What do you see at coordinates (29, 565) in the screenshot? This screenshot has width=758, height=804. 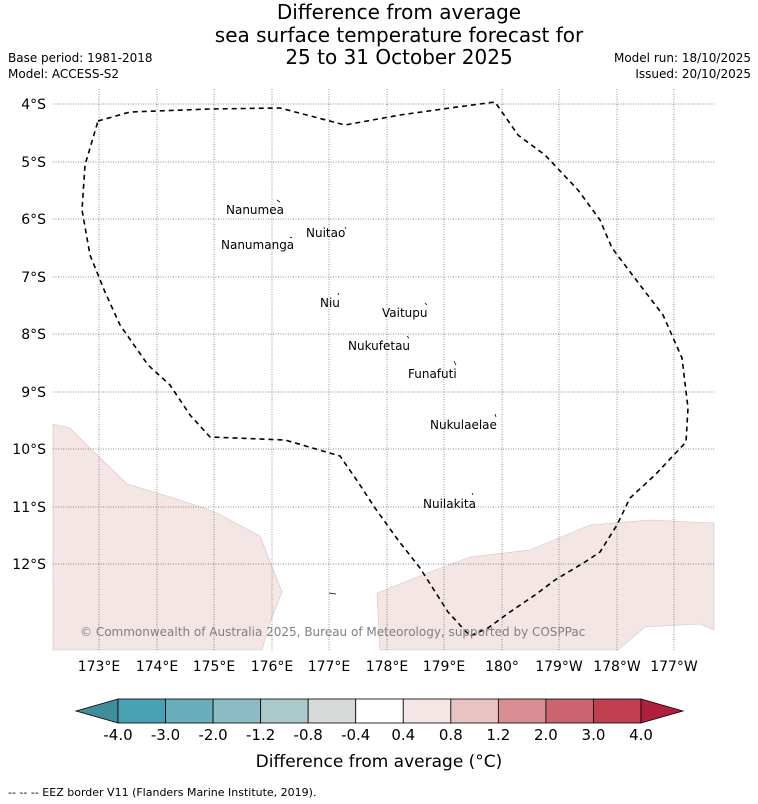 I see `lat-label-12s: 12°S` at bounding box center [29, 565].